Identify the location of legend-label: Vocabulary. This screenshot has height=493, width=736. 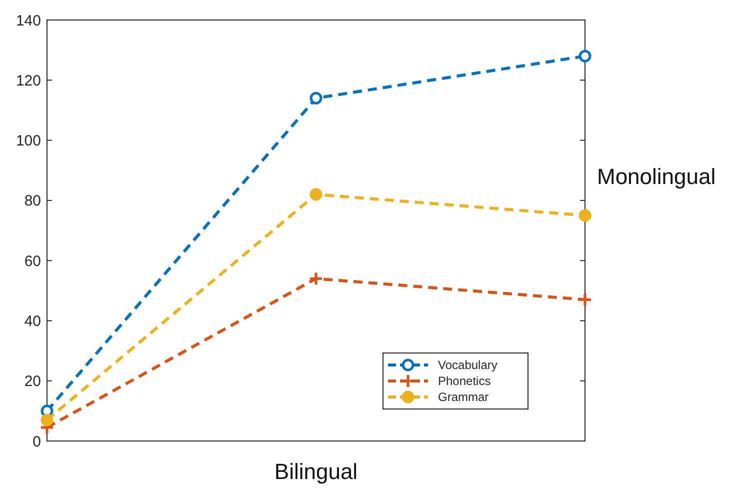
(468, 365).